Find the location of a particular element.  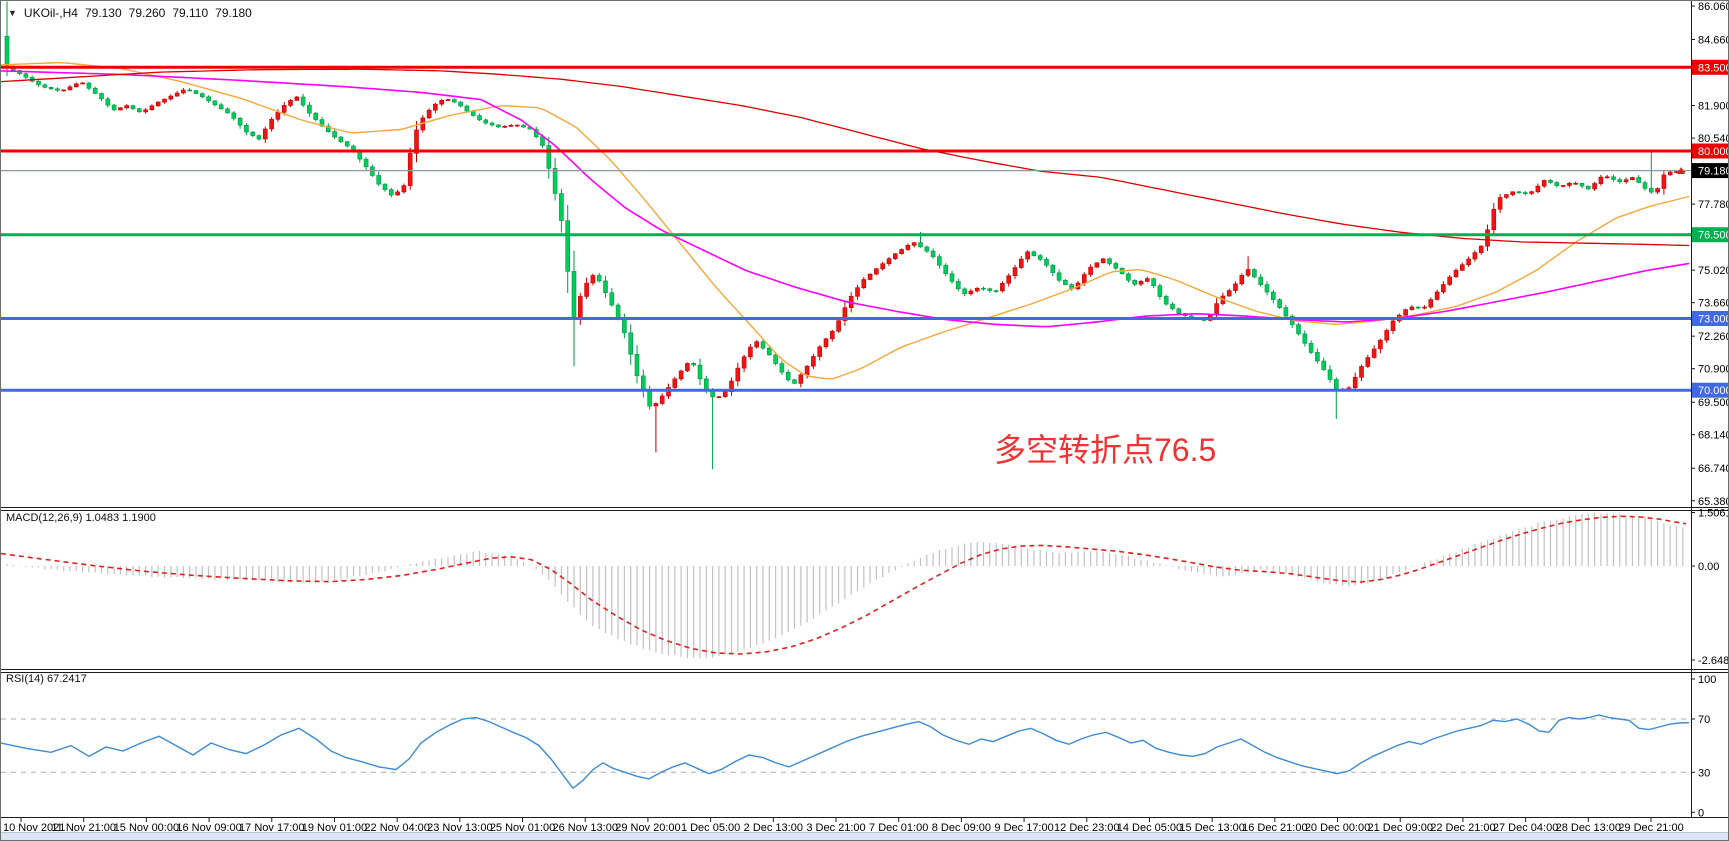

time-axis-label: 10 Nov 2021 is located at coordinates (34, 828).